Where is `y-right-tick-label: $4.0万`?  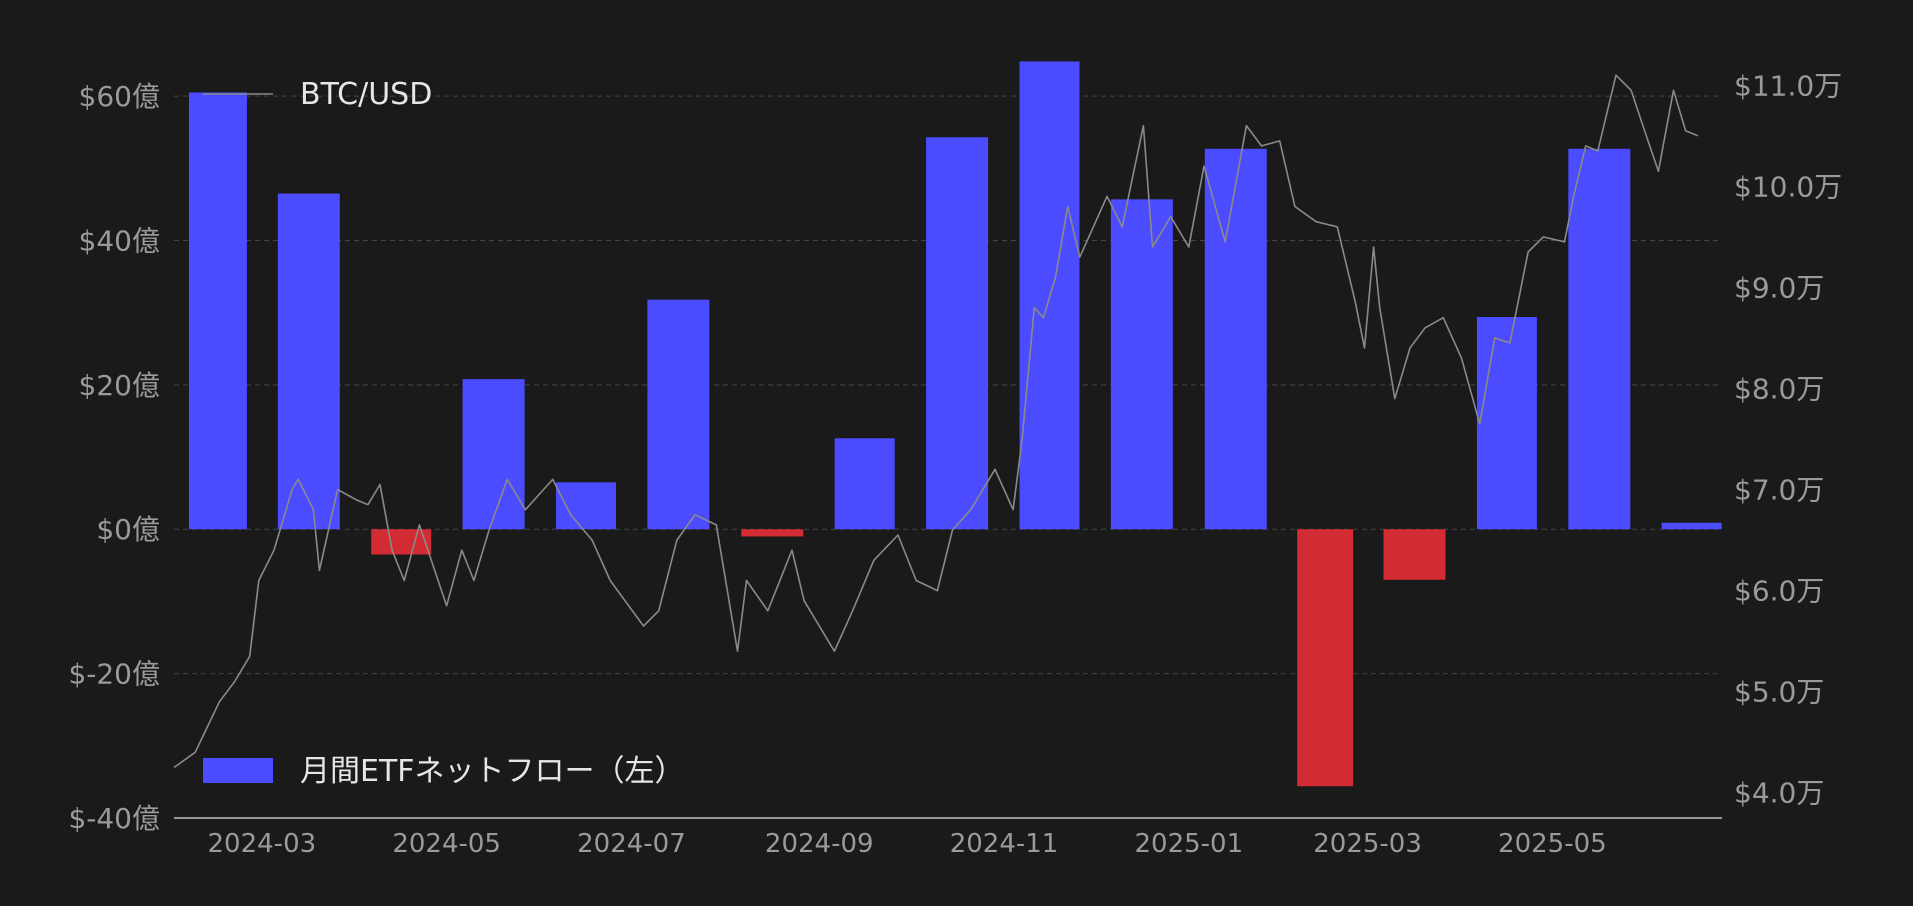 y-right-tick-label: $4.0万 is located at coordinates (1779, 793).